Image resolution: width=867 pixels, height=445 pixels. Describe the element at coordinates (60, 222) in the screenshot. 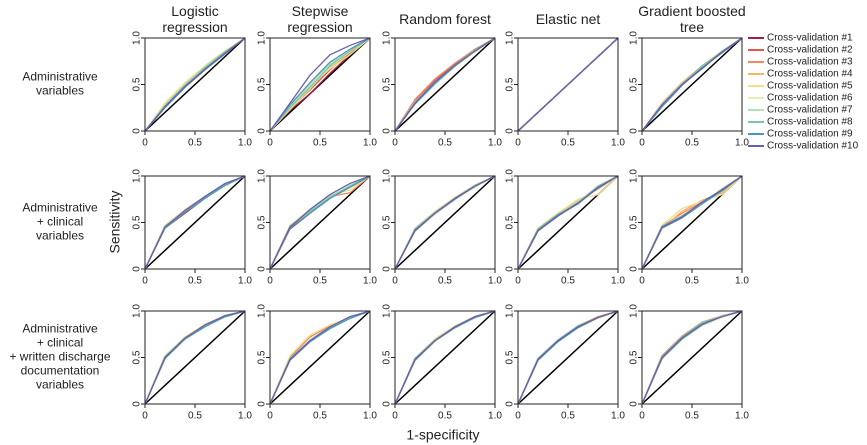

I see `row-label: Administrative + clinical variables` at that location.